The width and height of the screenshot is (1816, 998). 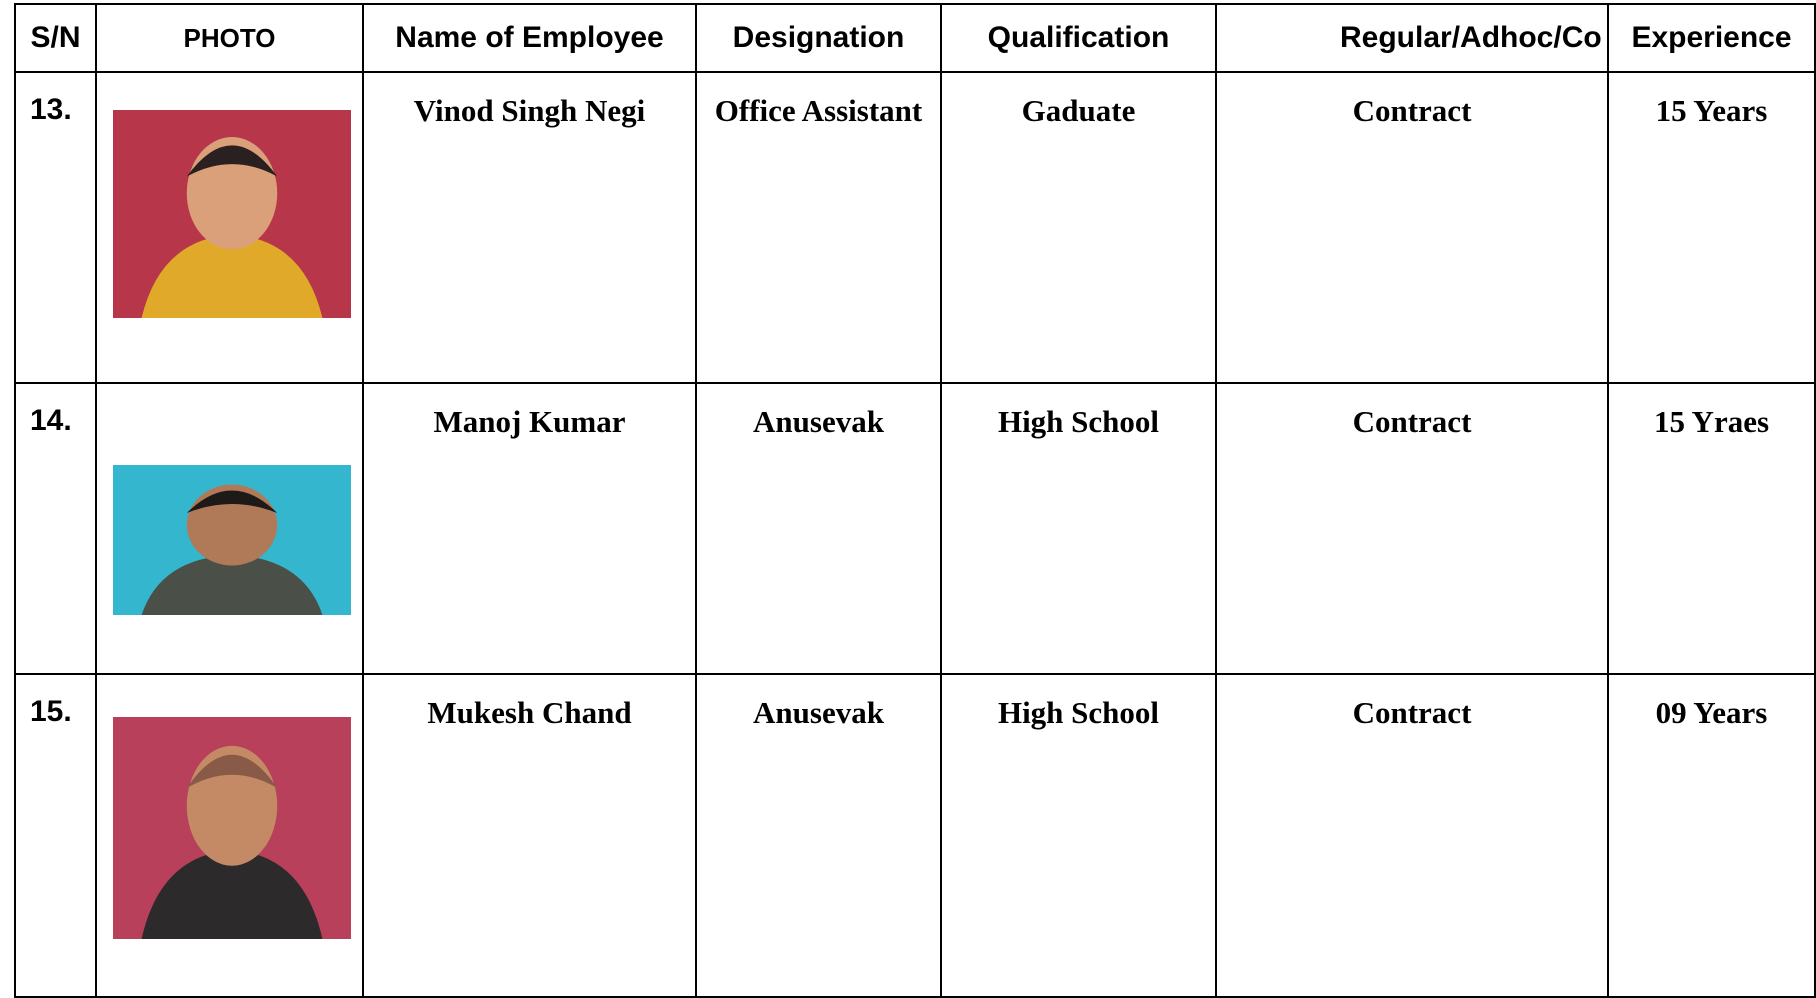 What do you see at coordinates (55, 835) in the screenshot?
I see `serial-number: 15.` at bounding box center [55, 835].